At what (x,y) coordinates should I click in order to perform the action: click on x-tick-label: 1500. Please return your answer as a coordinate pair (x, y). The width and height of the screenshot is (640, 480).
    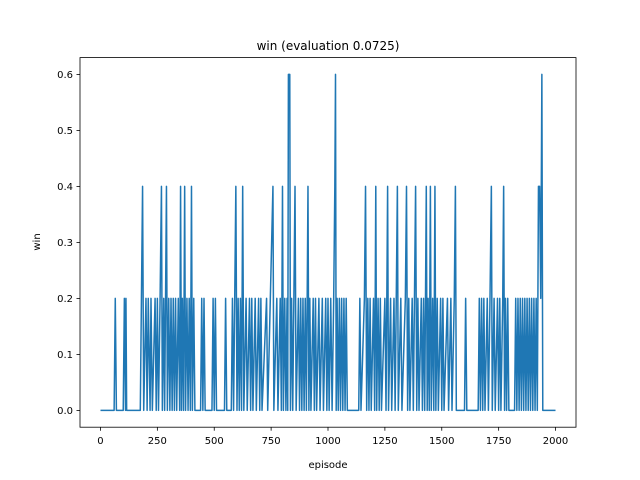
    Looking at the image, I should click on (441, 441).